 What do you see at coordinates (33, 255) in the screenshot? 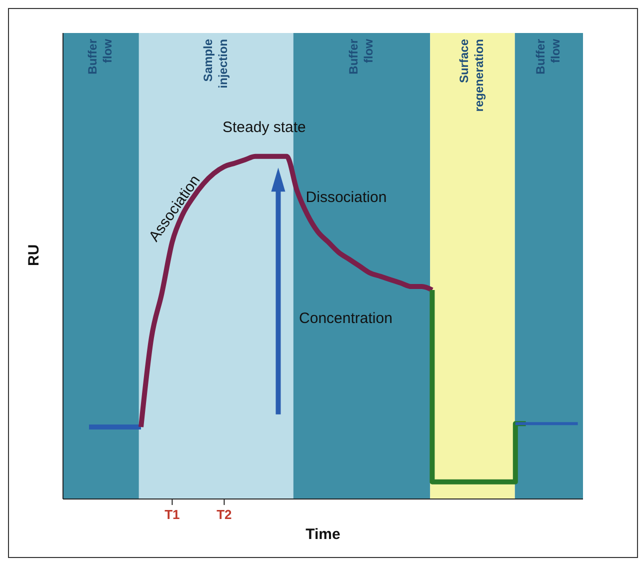
I see `y-axis-title: RU` at bounding box center [33, 255].